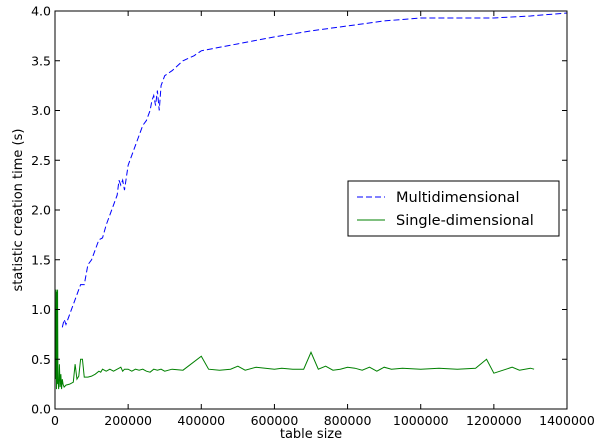 The height and width of the screenshot is (446, 597). I want to click on y-tick-label: 0.5, so click(41, 359).